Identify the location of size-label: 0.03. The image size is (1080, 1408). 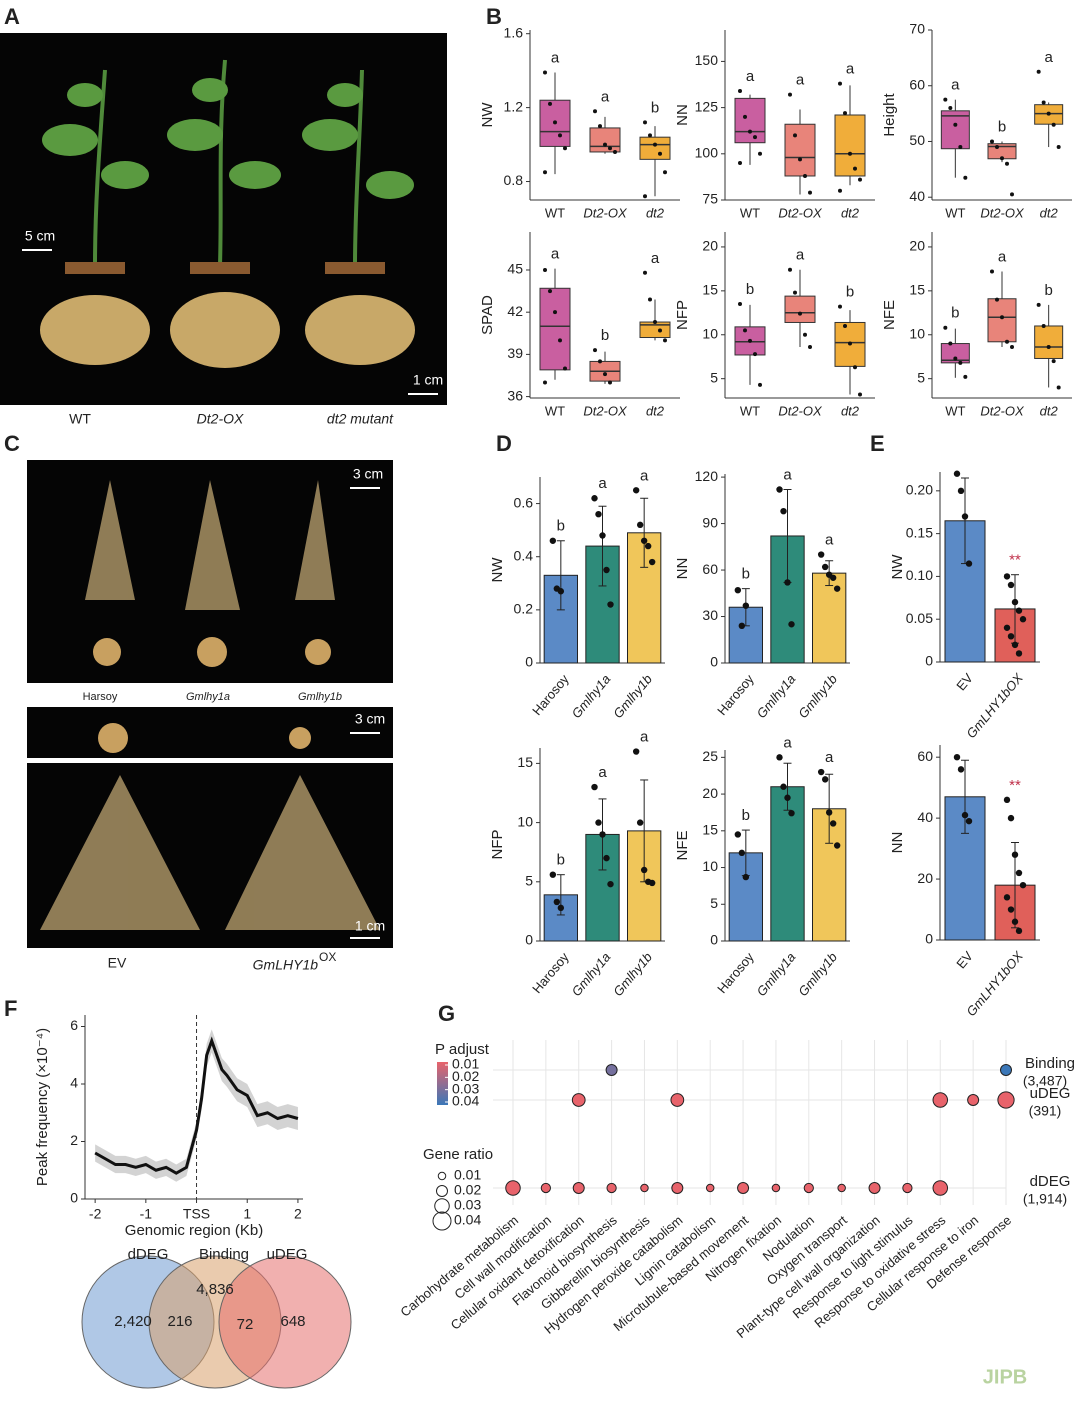
(467, 1205).